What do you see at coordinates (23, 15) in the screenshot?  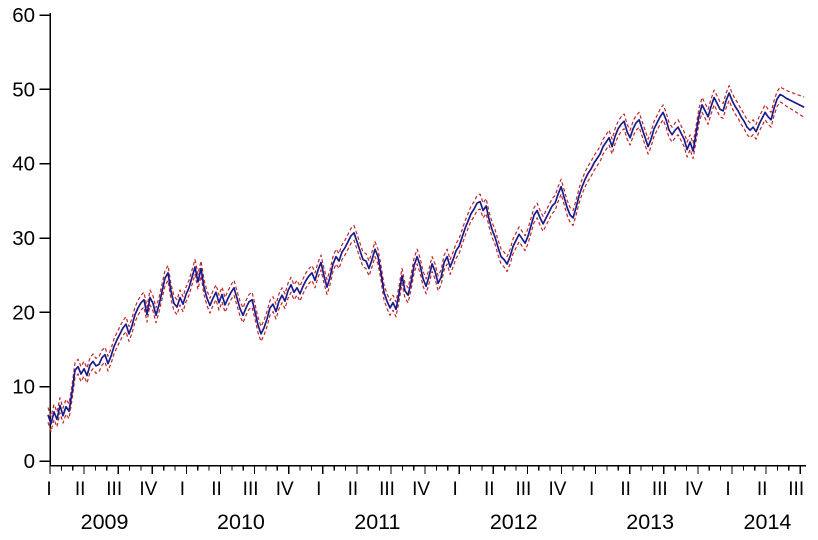 I see `y-axis-label: 60` at bounding box center [23, 15].